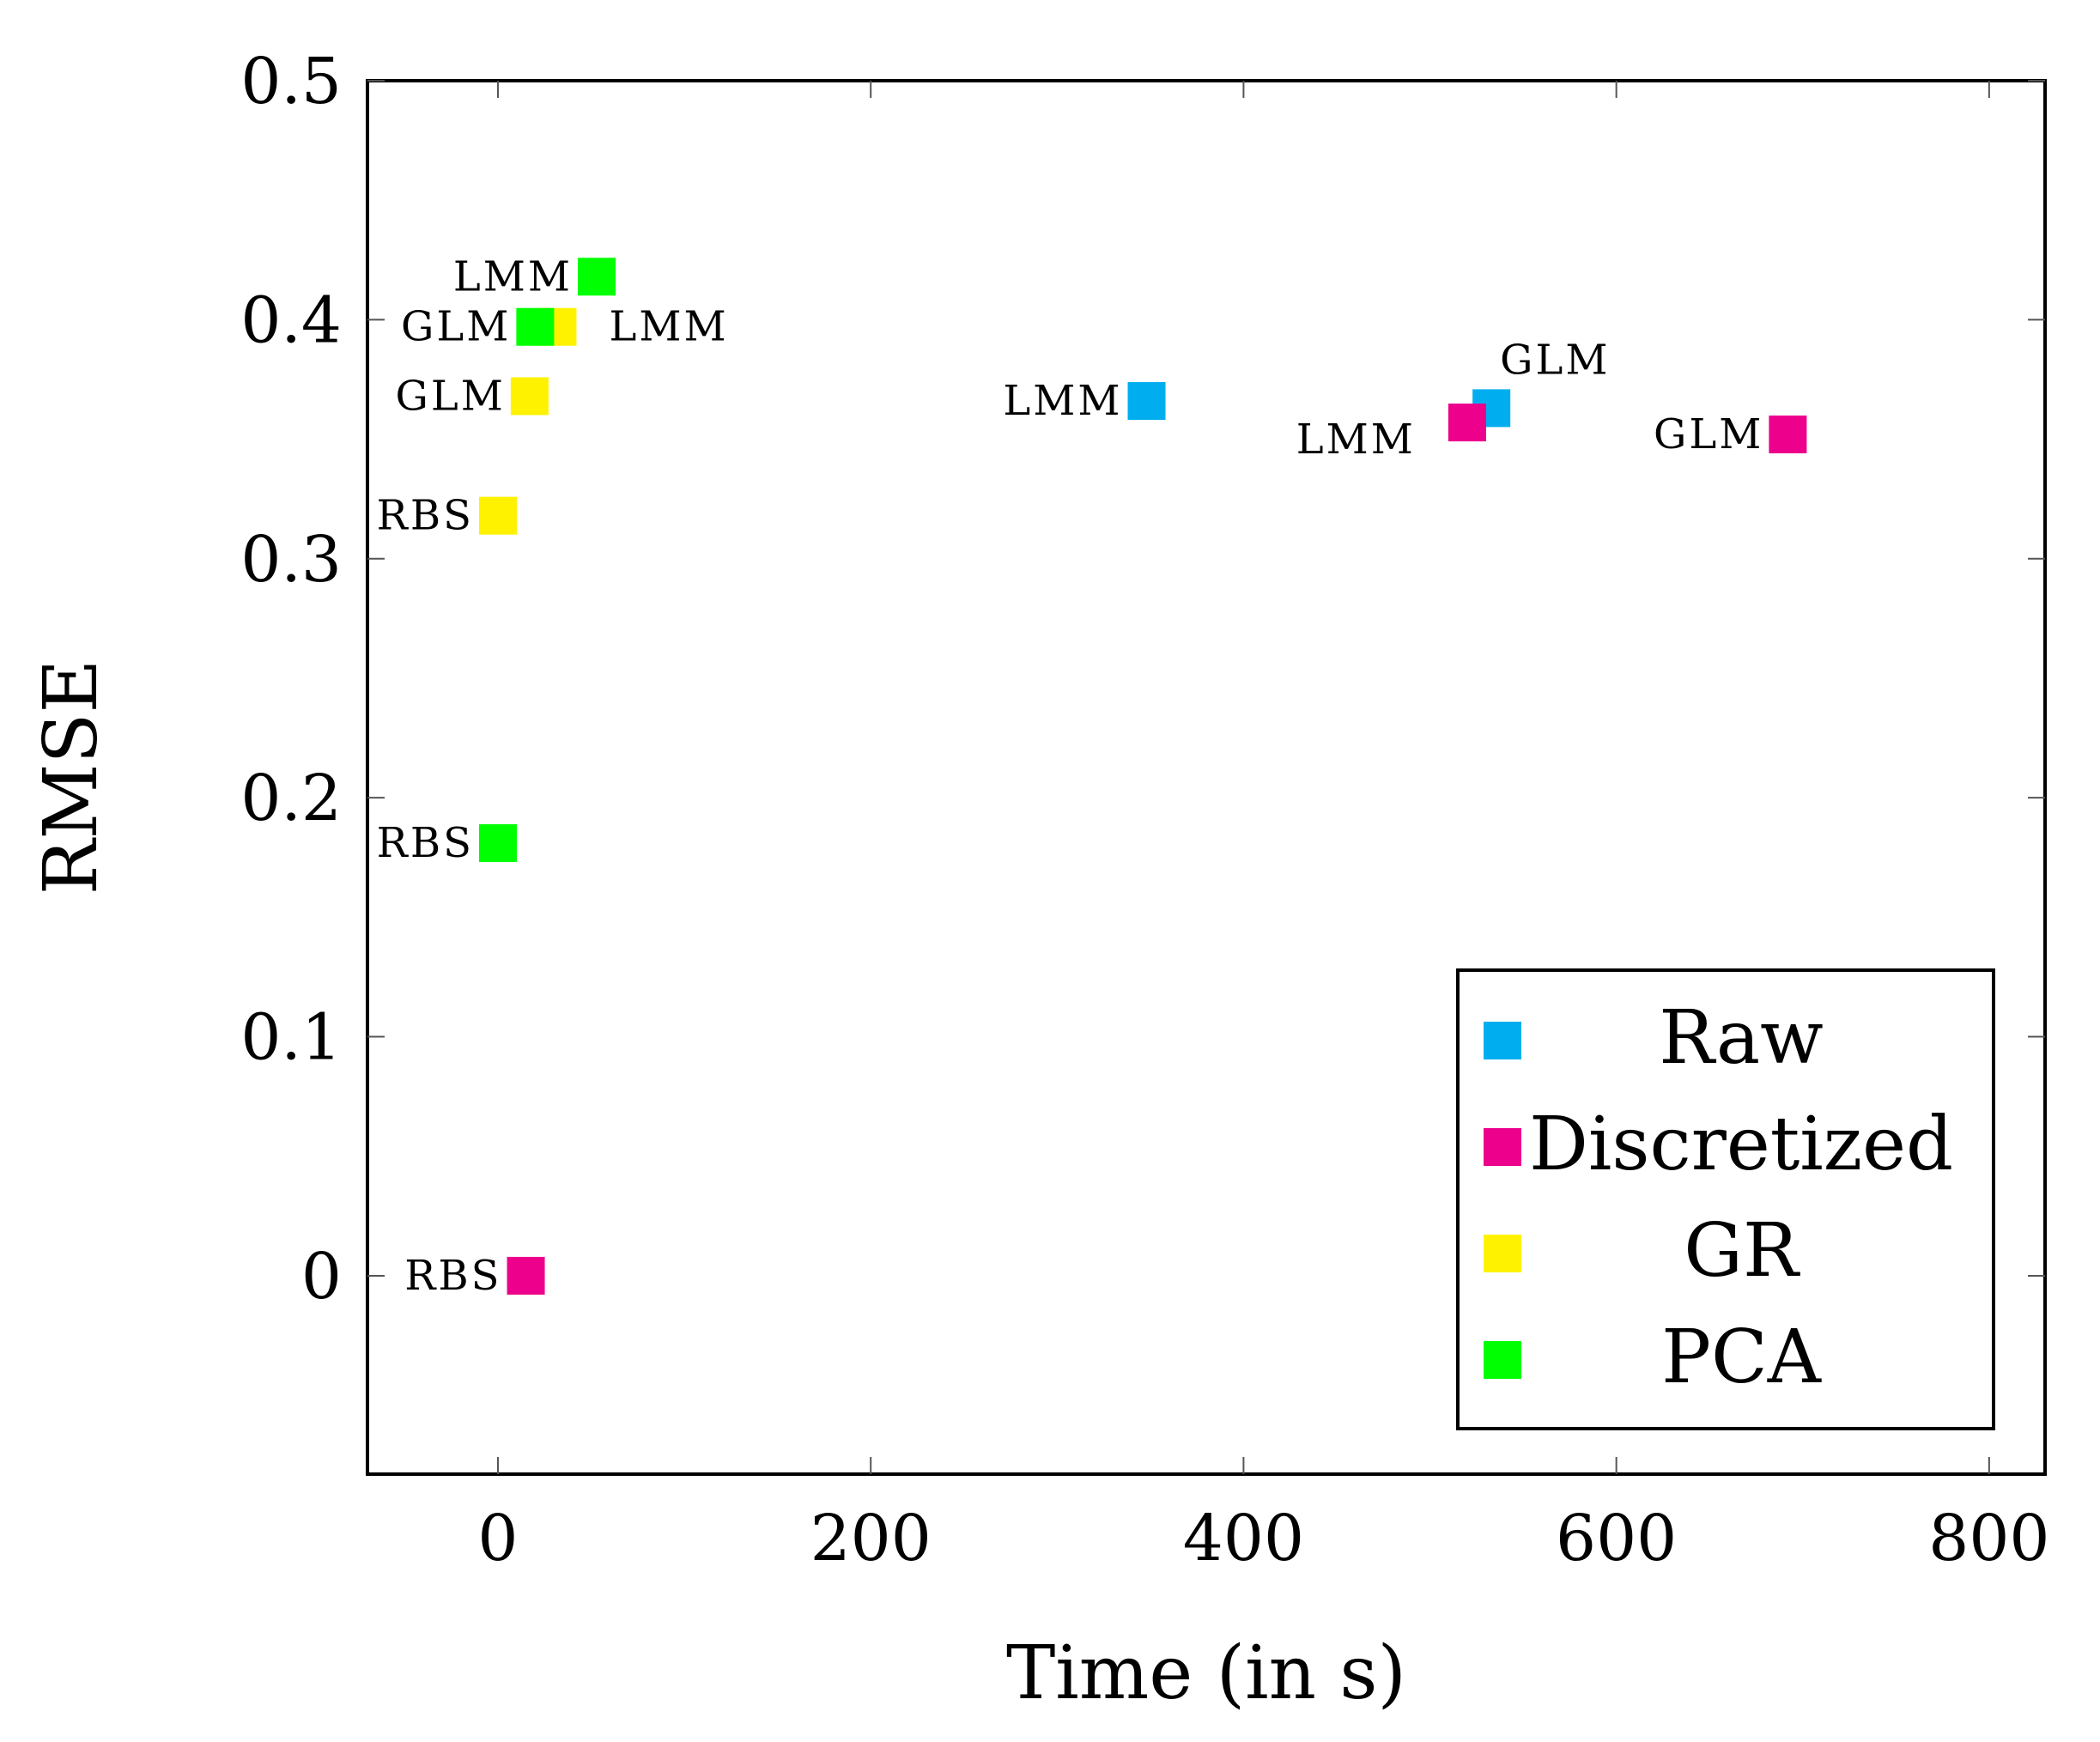 This screenshot has width=2100, height=1742. Describe the element at coordinates (497, 1538) in the screenshot. I see `x-tick-label: 0` at that location.